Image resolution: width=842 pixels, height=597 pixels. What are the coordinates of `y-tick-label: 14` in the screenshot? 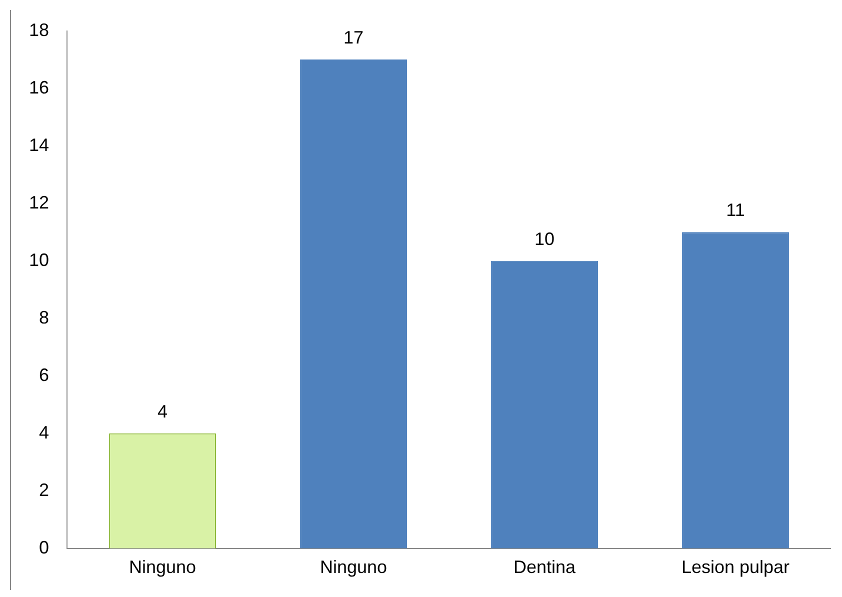 It's located at (39, 144).